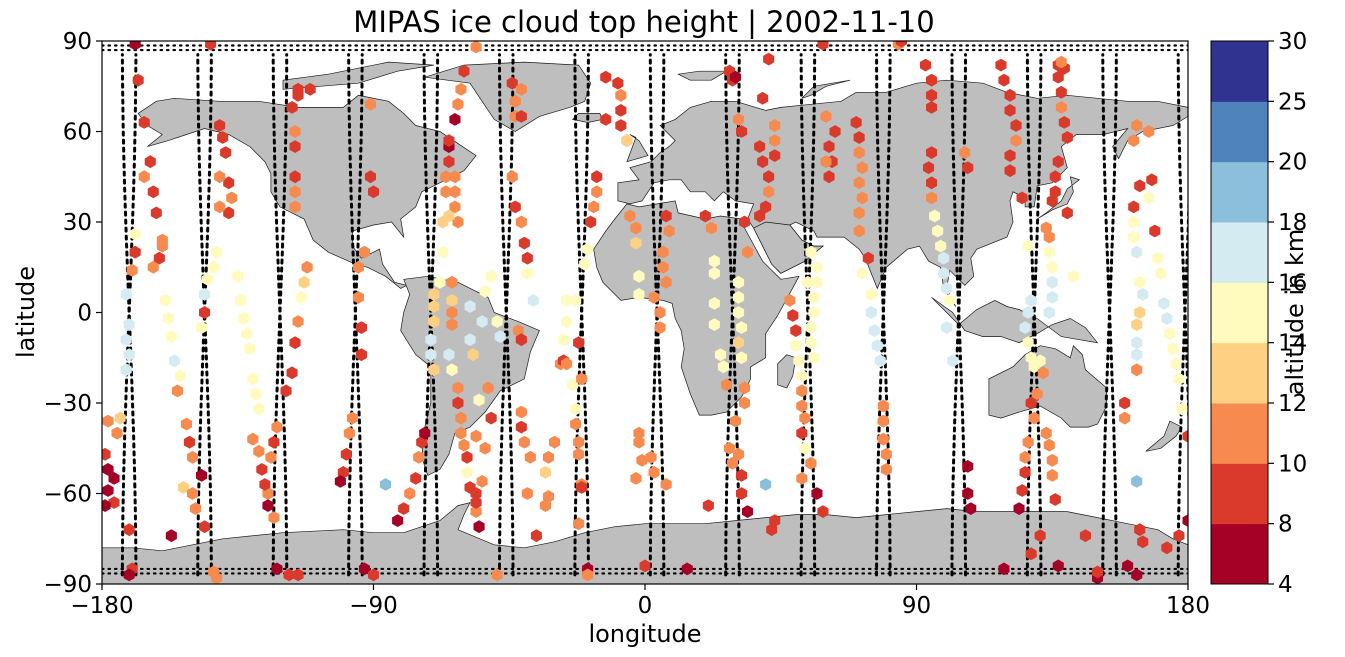 The image size is (1345, 657). What do you see at coordinates (26, 312) in the screenshot?
I see `y-axis-label: latitude` at bounding box center [26, 312].